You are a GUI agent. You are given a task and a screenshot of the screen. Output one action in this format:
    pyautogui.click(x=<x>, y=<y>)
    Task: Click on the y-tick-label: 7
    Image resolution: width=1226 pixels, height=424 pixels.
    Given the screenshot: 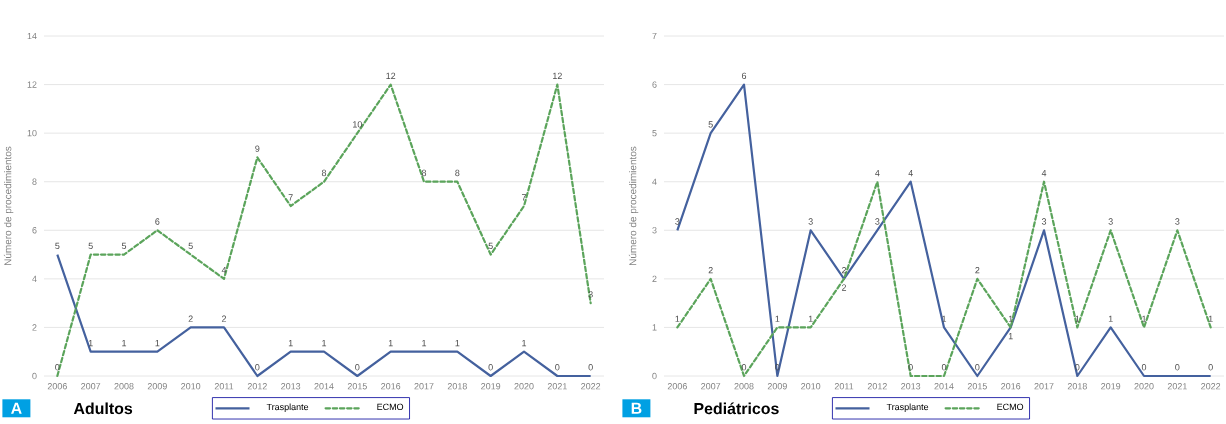 What is the action you would take?
    pyautogui.click(x=654, y=36)
    